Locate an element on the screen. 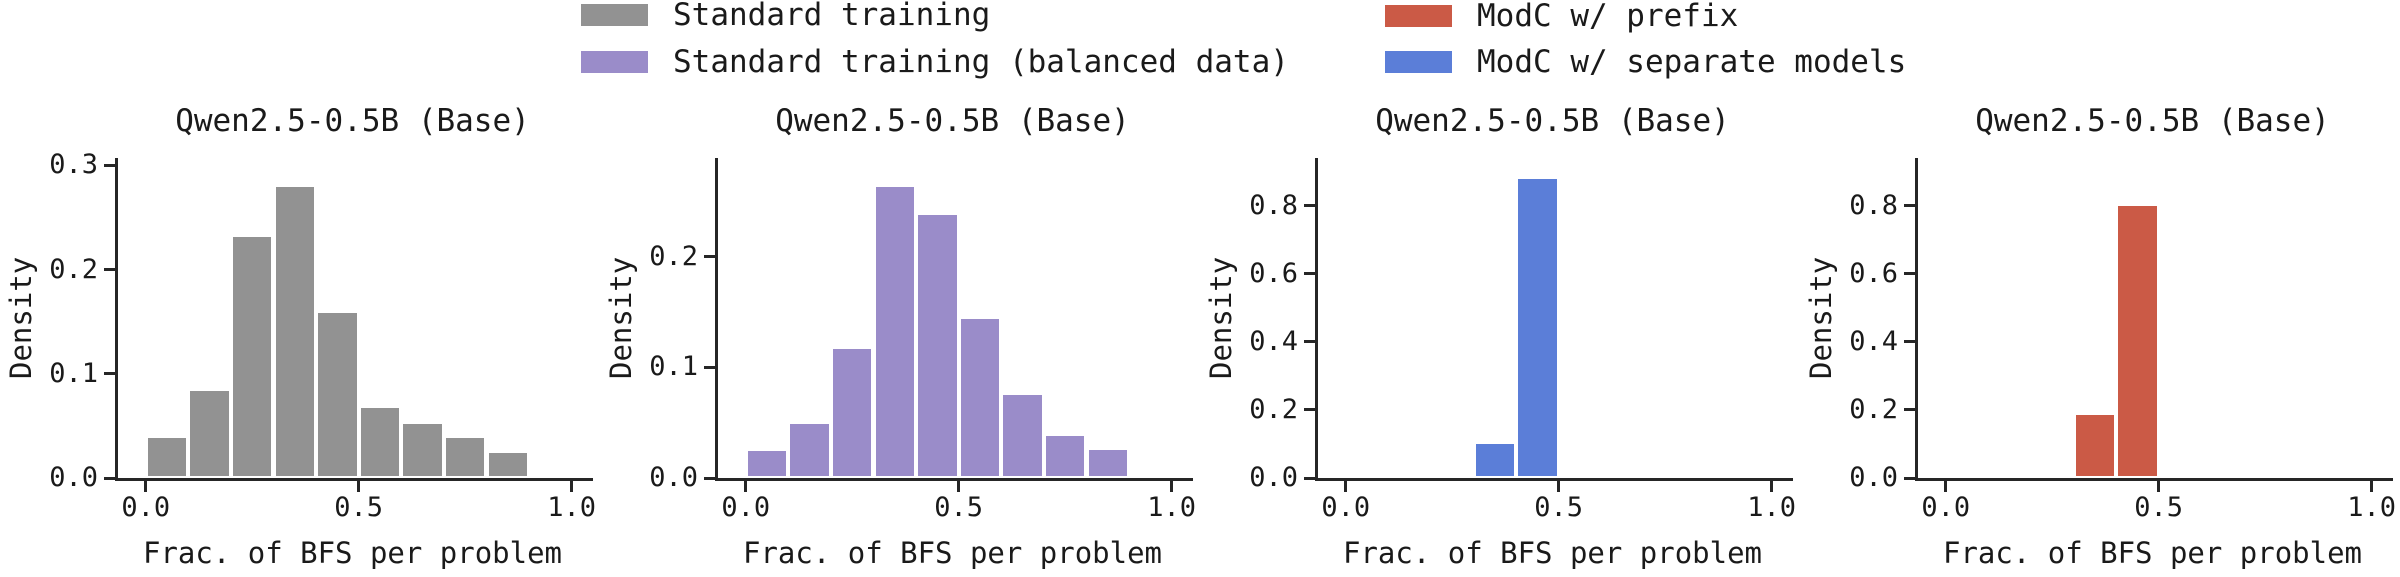  legend-item-modc-separate-models: ModC w/ separate models is located at coordinates (1646, 62).